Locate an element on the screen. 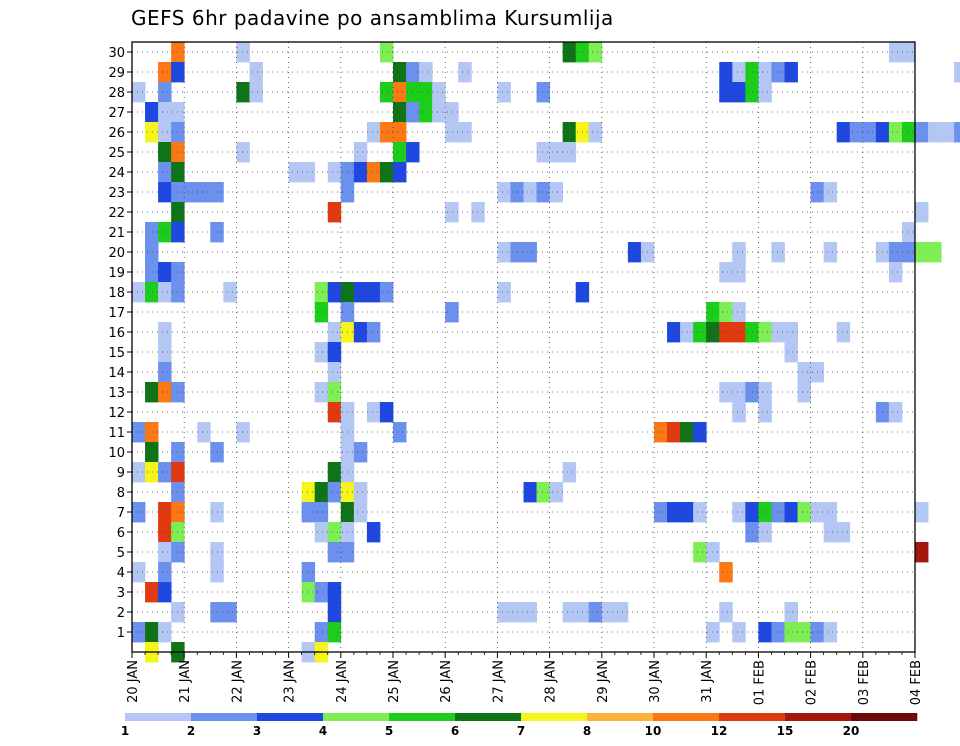  x-tick-label: 26 JAN is located at coordinates (446, 681).